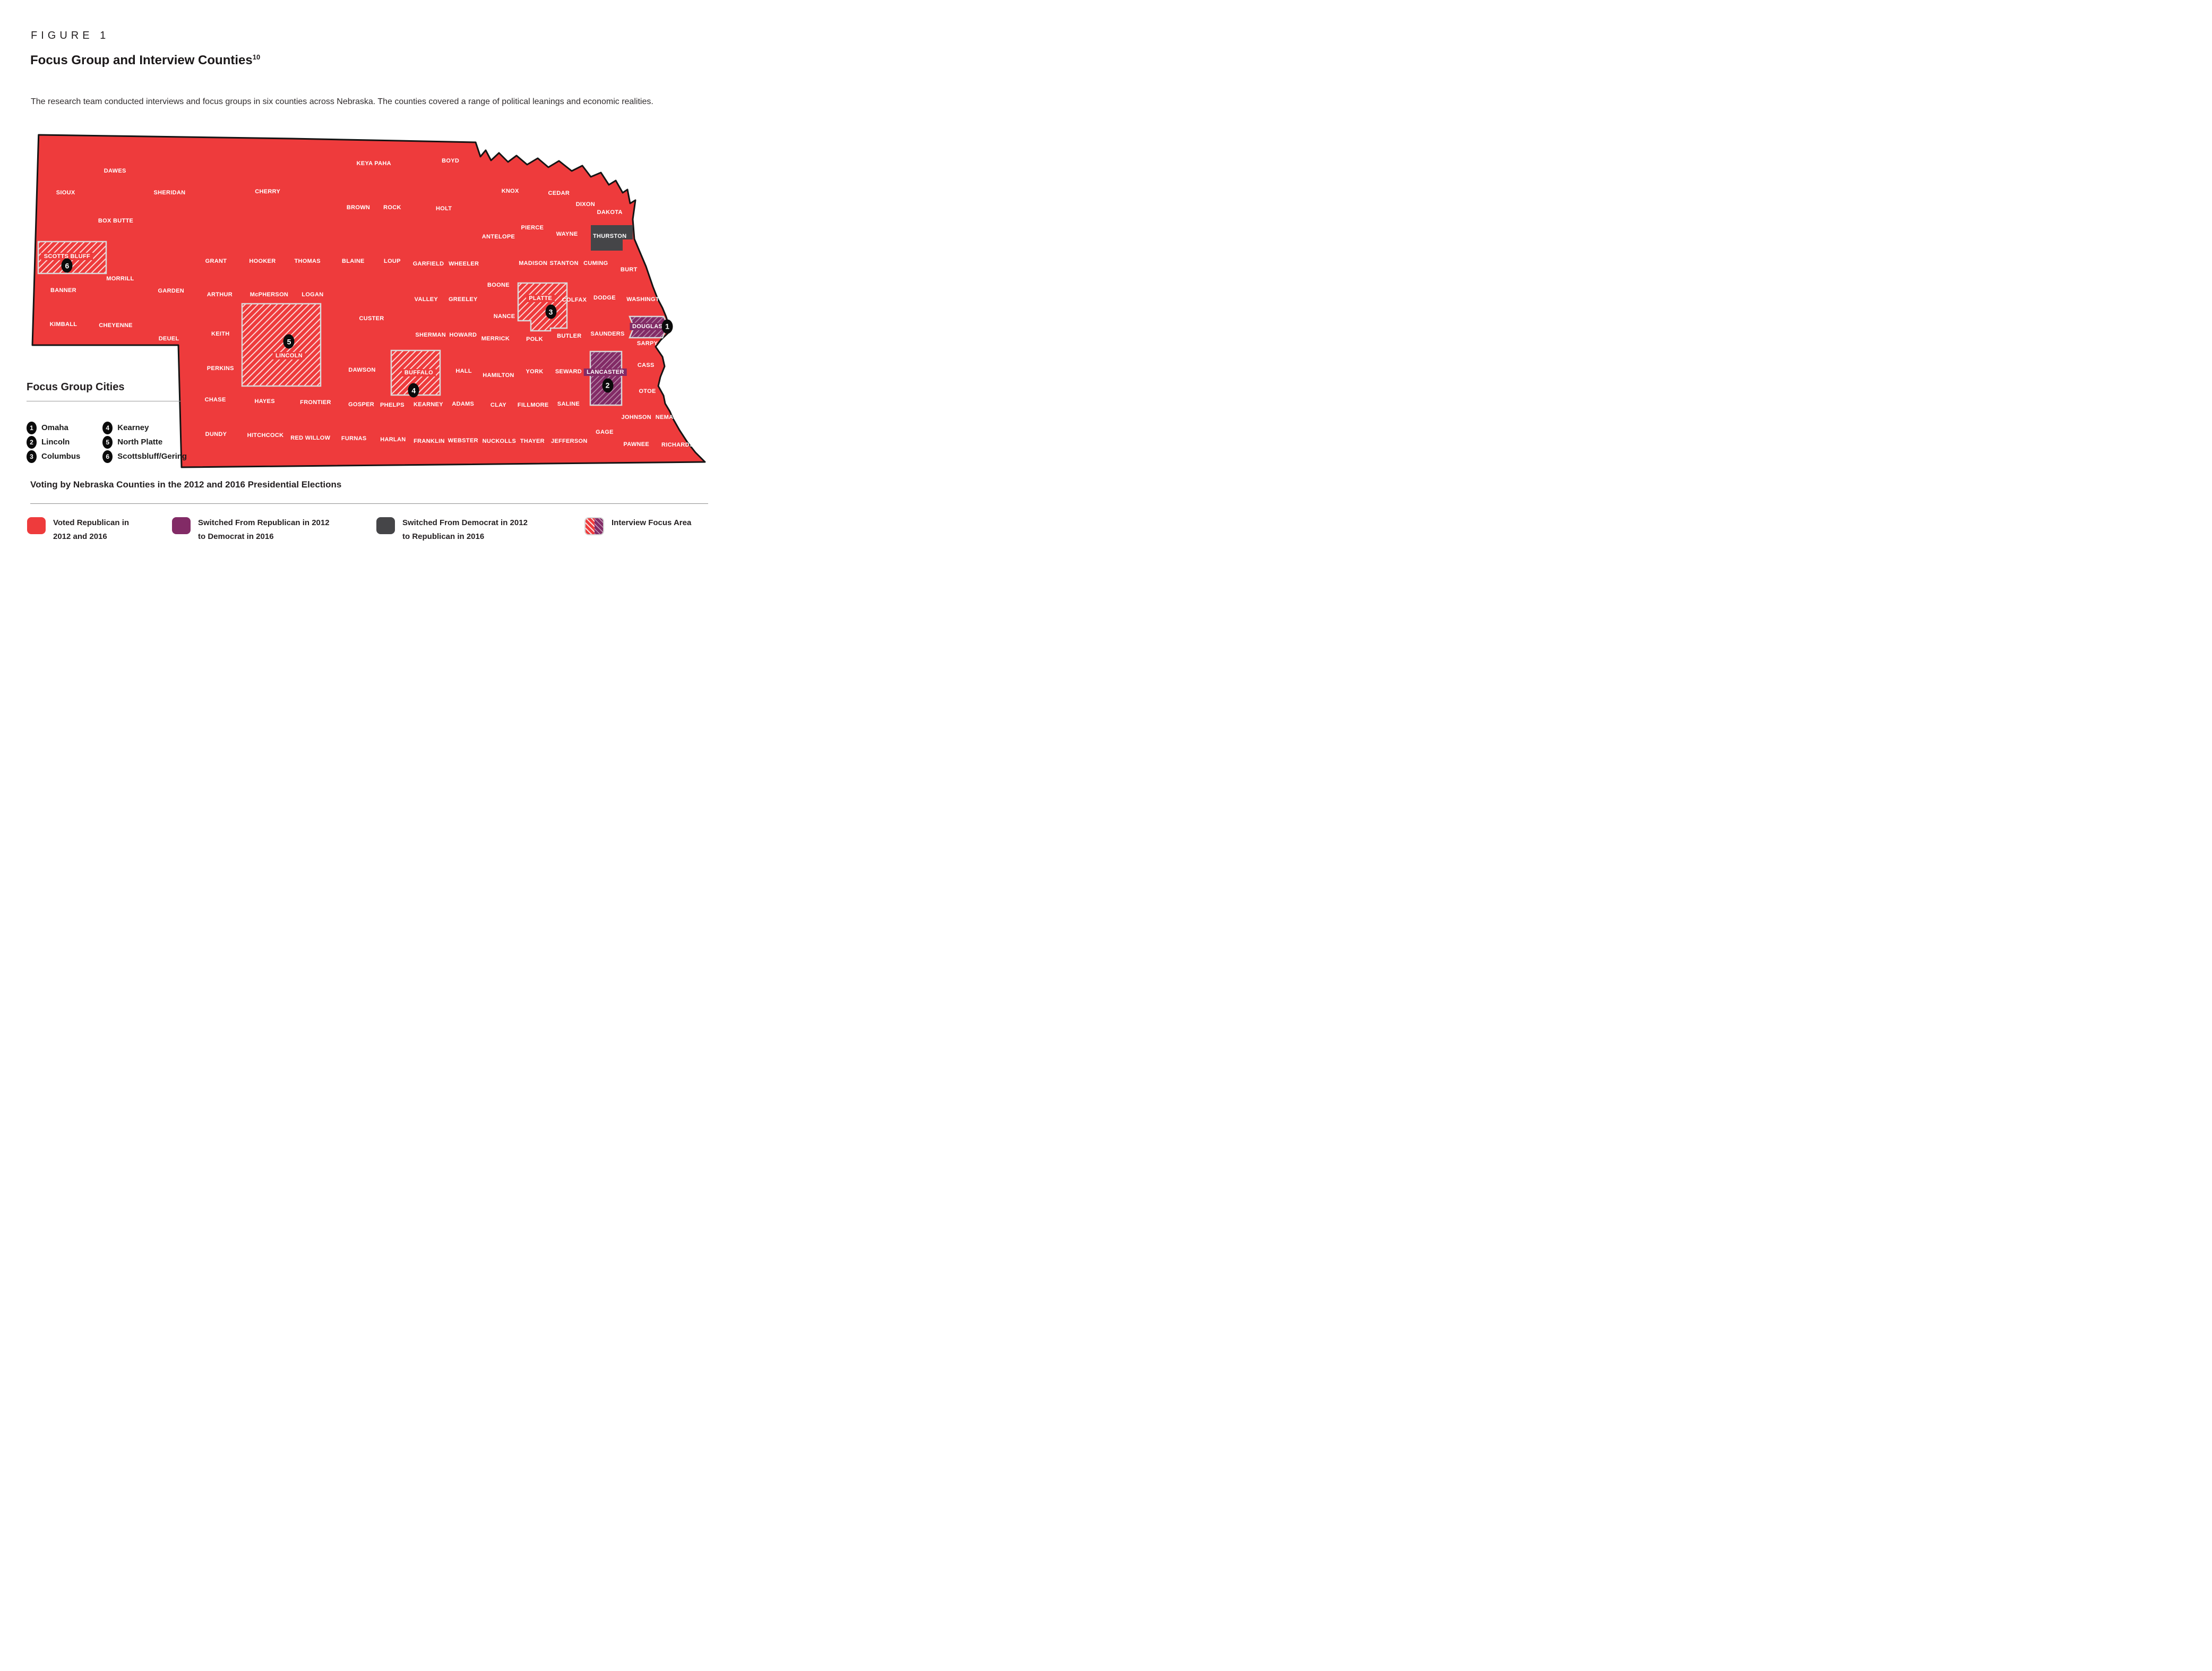 The height and width of the screenshot is (1671, 2212). What do you see at coordinates (76, 387) in the screenshot?
I see `focus-group-cities-heading: Focus Group Cities` at bounding box center [76, 387].